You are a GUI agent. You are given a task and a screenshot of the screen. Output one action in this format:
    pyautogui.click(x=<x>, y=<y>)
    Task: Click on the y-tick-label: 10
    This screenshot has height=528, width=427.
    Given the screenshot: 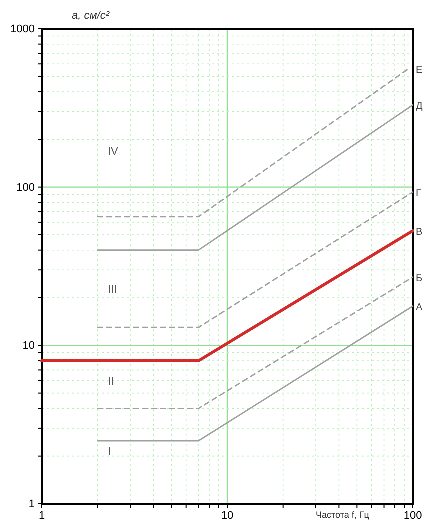 What is the action you would take?
    pyautogui.click(x=28, y=346)
    